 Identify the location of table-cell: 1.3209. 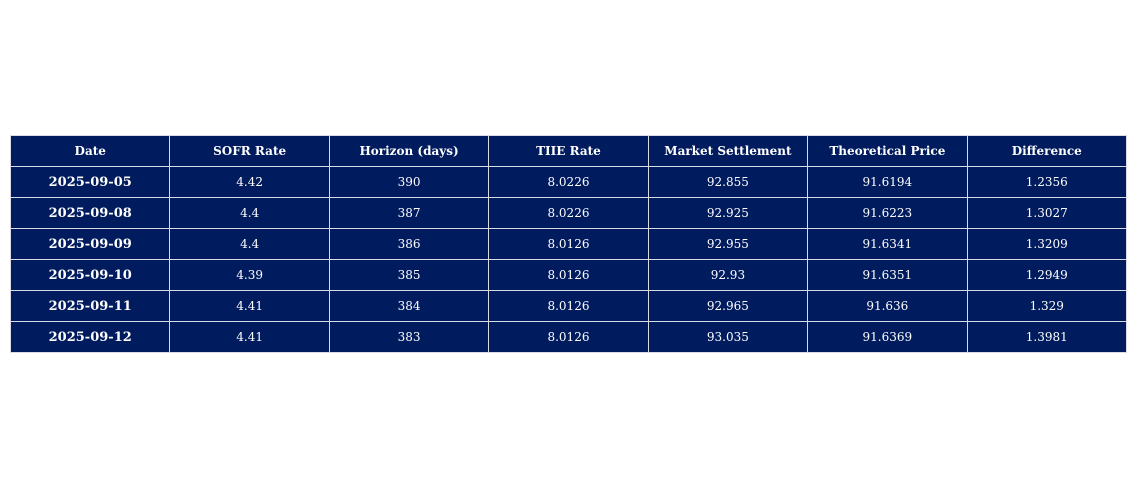
(1047, 244).